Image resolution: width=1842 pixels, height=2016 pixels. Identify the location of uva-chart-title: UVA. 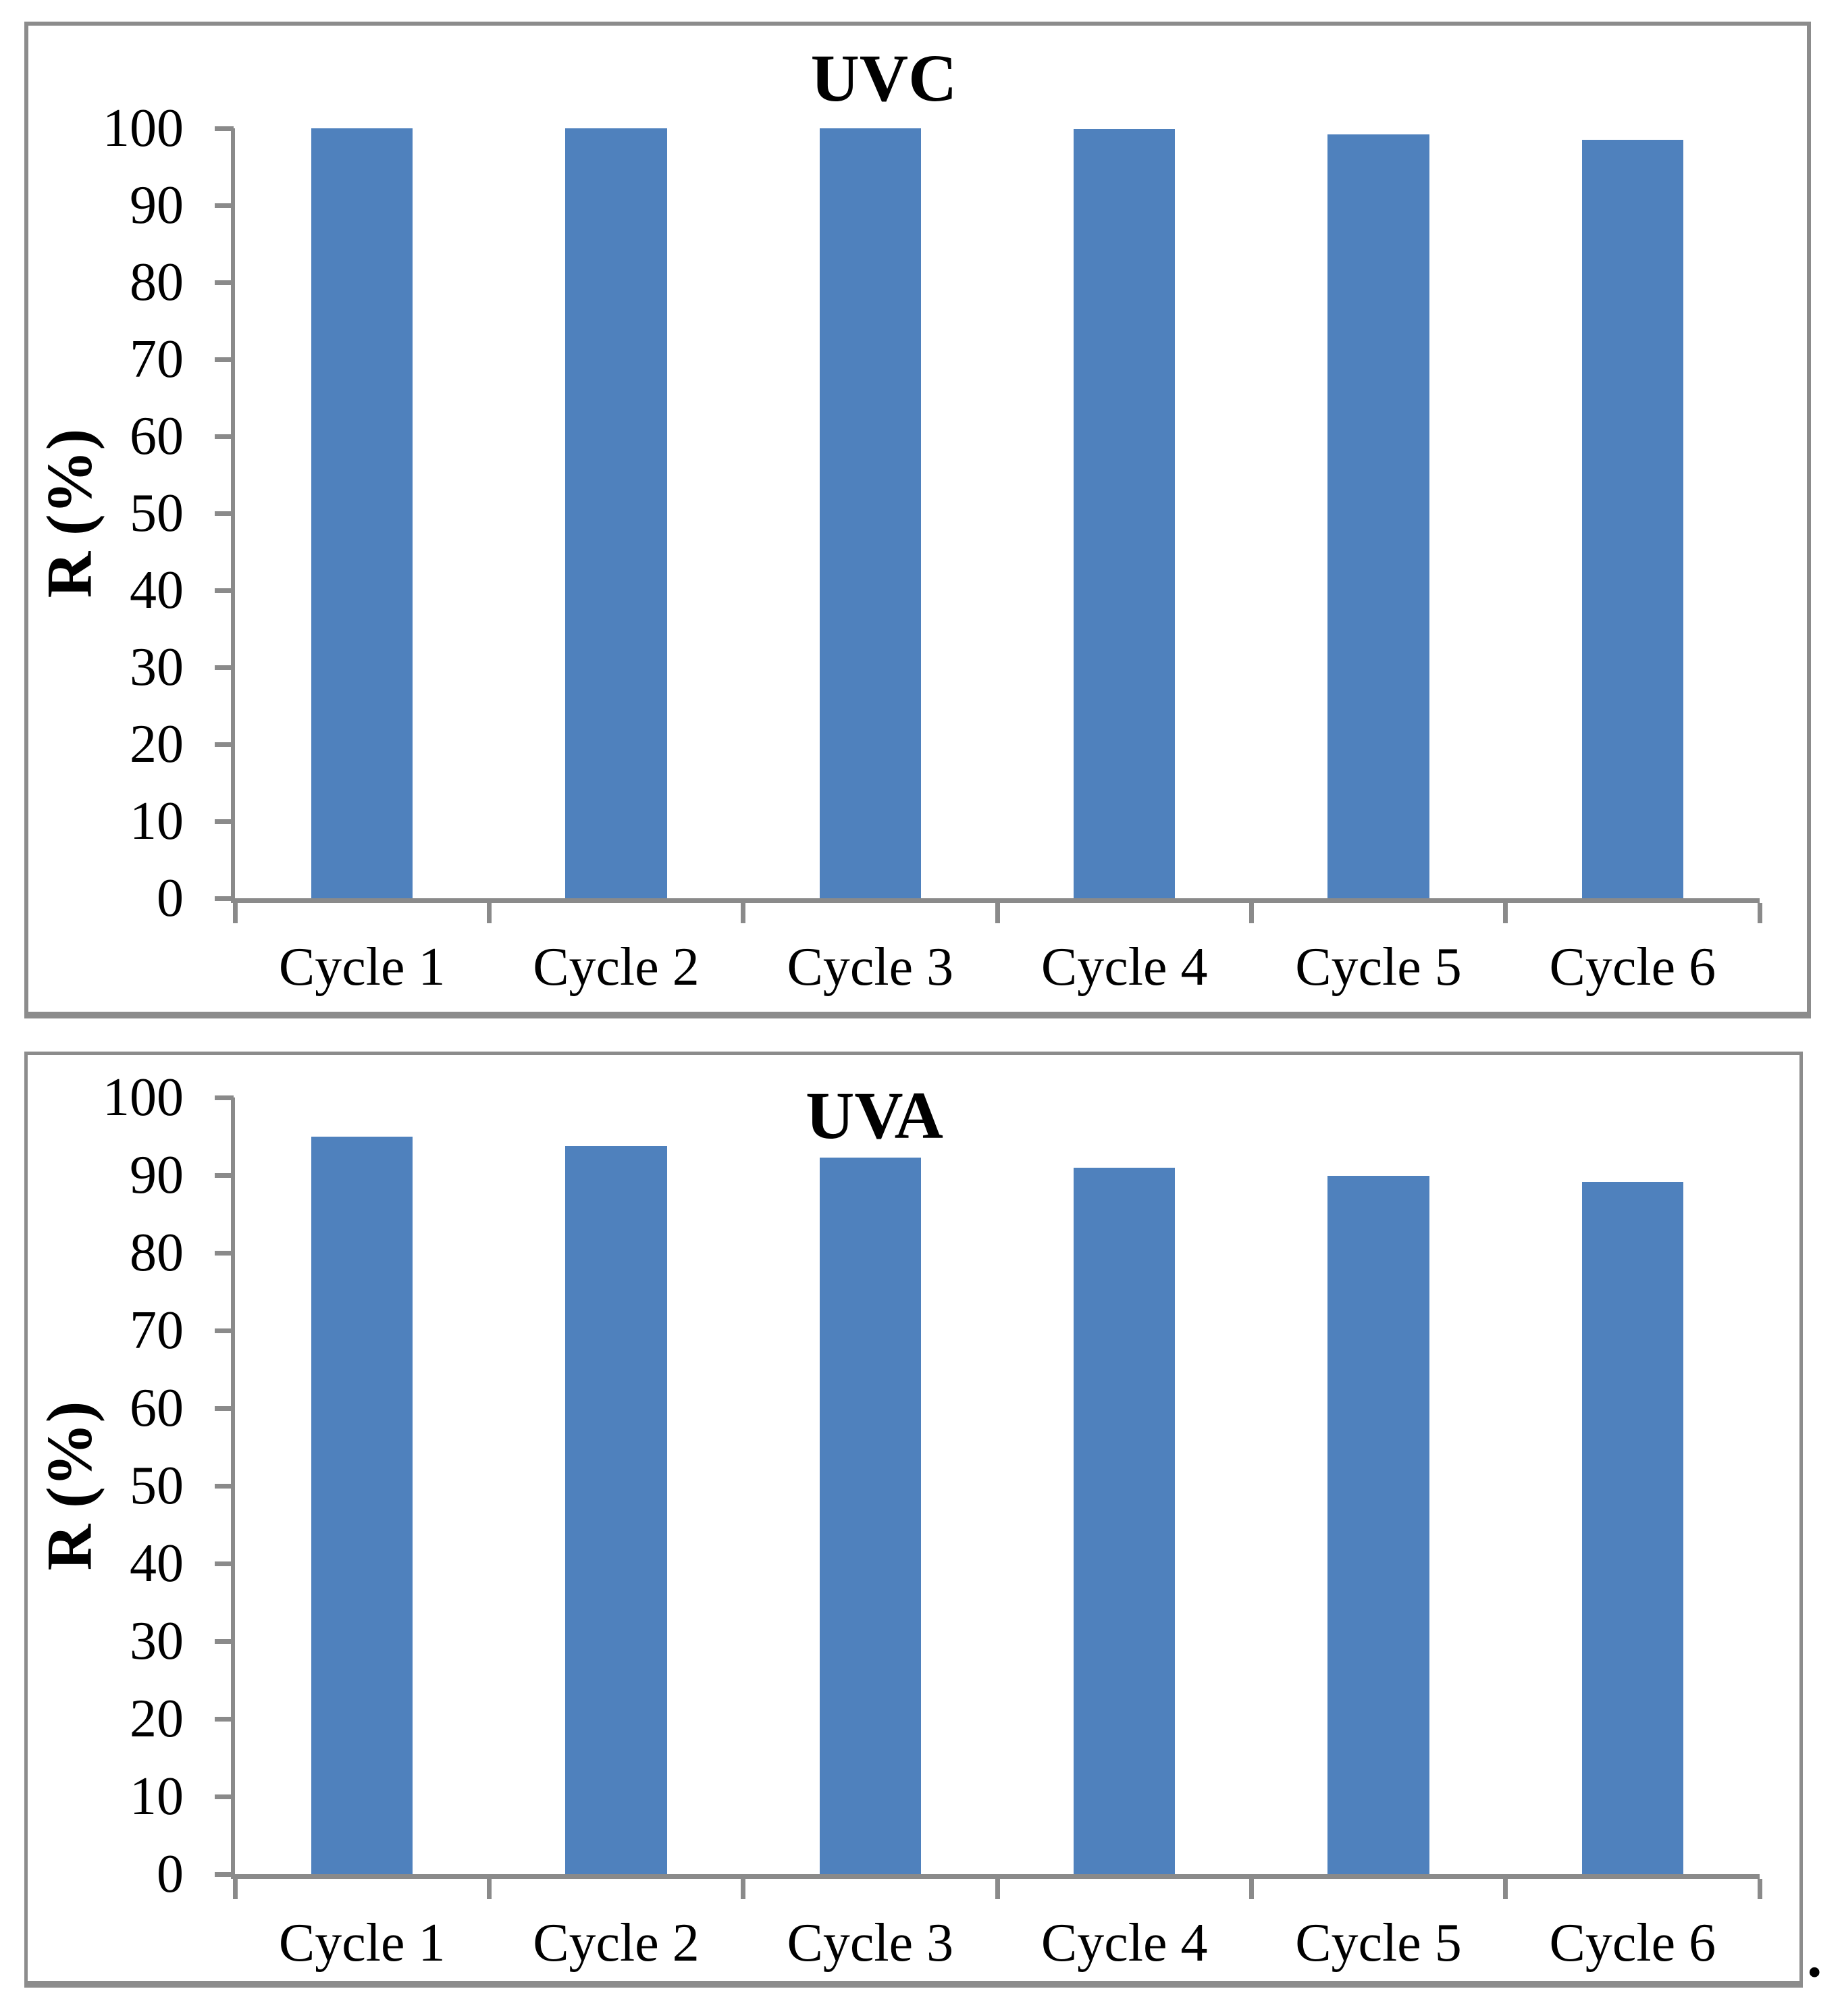
(874, 1115).